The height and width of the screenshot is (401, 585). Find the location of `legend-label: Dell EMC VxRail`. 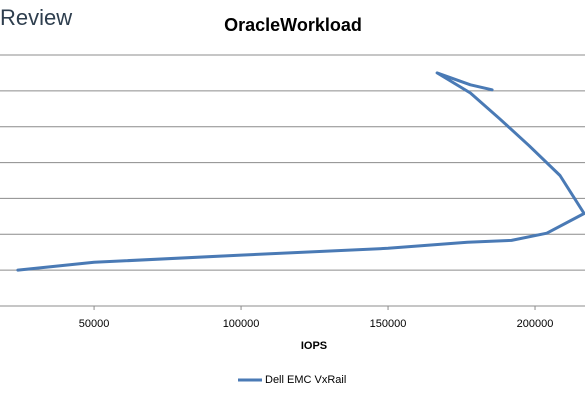

legend-label: Dell EMC VxRail is located at coordinates (305, 380).